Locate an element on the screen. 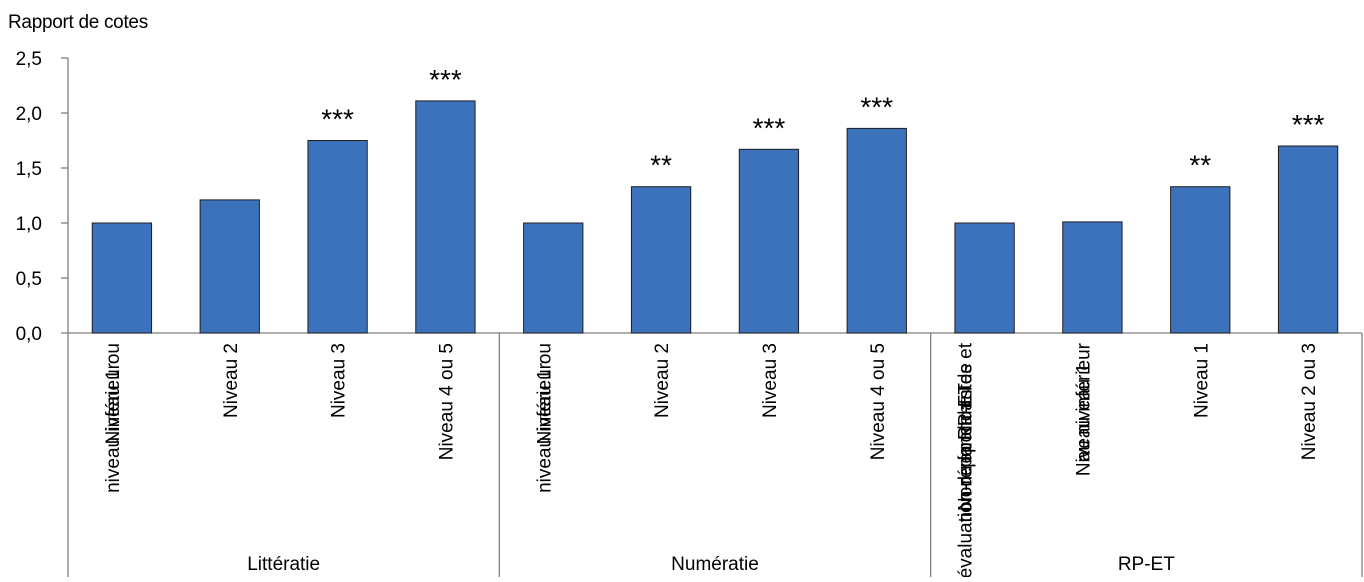  group-label: RP-ET is located at coordinates (1146, 564).